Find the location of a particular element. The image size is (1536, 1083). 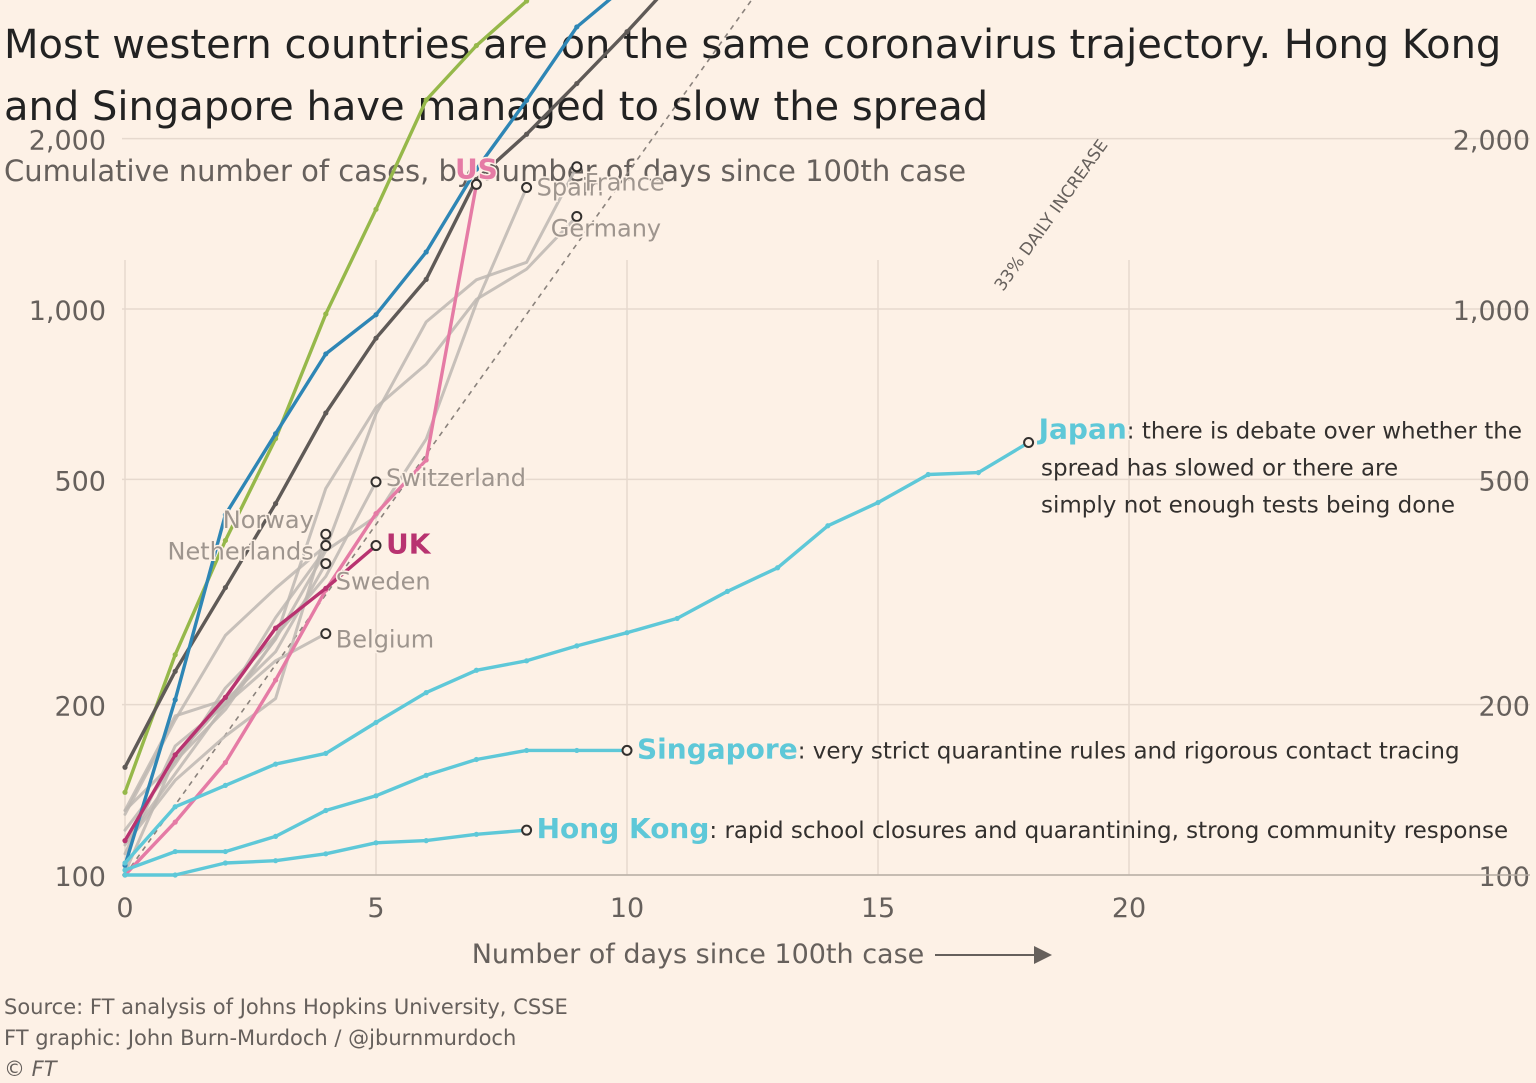

y-tick-label-left: 2,000 is located at coordinates (67, 141).